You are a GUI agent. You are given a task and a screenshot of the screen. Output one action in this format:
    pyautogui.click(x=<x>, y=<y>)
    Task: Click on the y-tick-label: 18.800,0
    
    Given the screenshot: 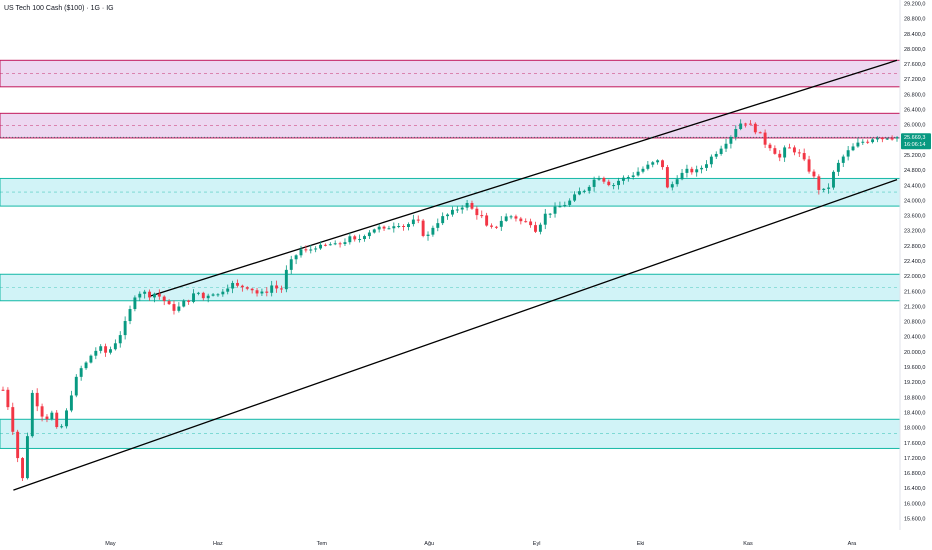 What is the action you would take?
    pyautogui.click(x=914, y=398)
    